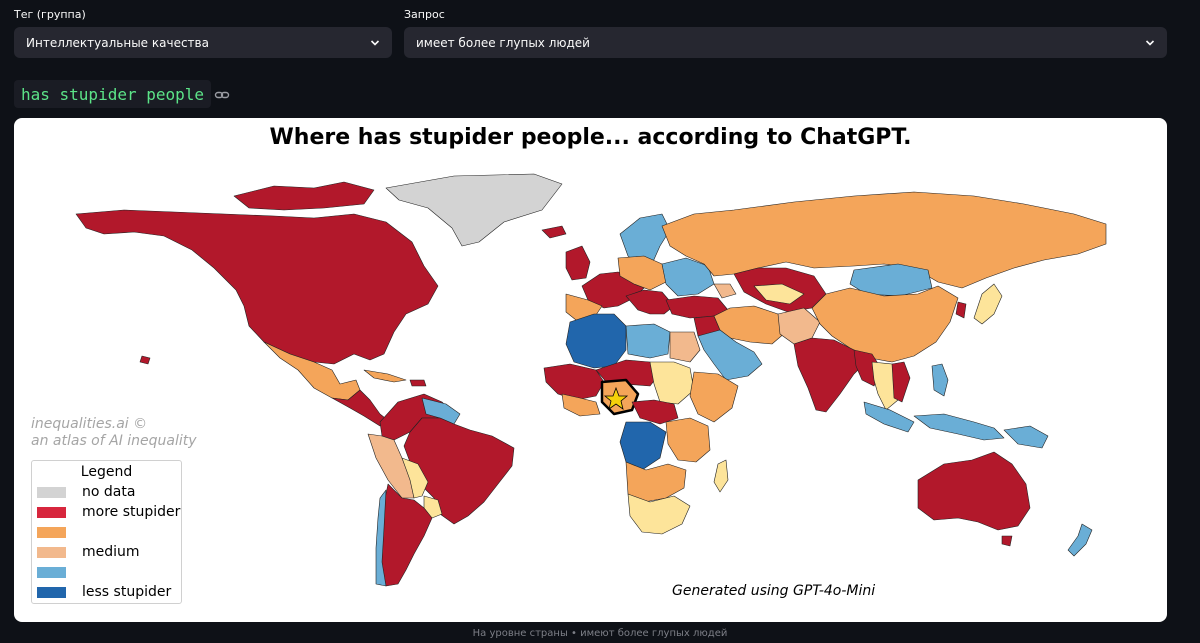  What do you see at coordinates (730, 355) in the screenshot?
I see `region-arabia` at bounding box center [730, 355].